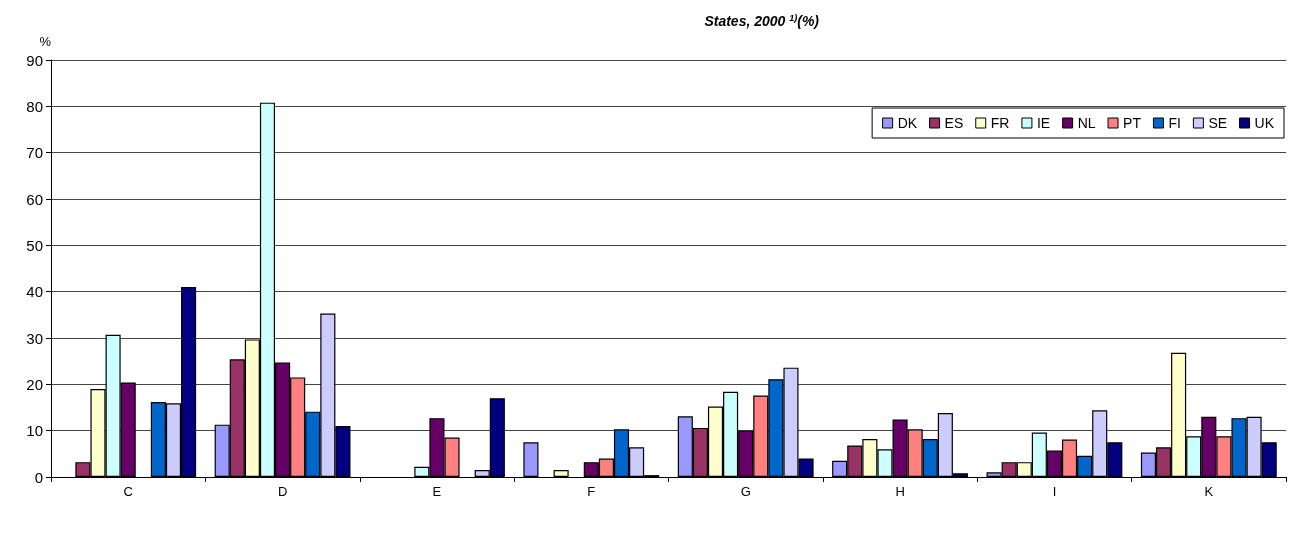 The image size is (1302, 547). What do you see at coordinates (1218, 123) in the screenshot?
I see `legend-label: SE` at bounding box center [1218, 123].